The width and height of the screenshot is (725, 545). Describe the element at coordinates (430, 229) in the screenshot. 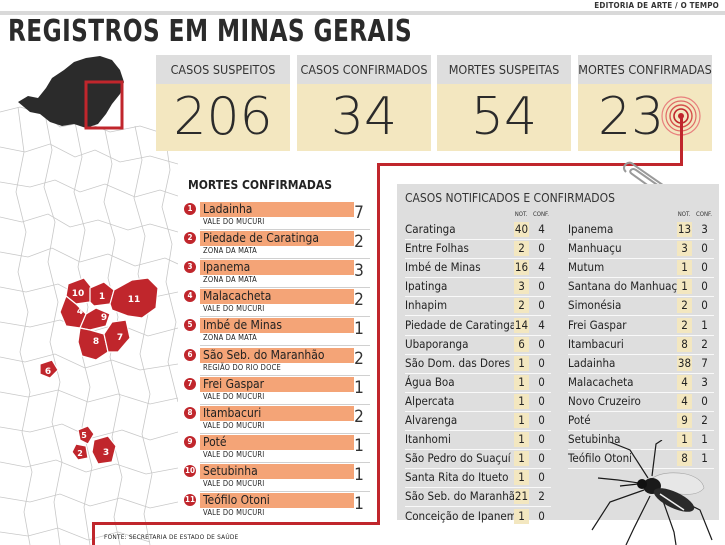

I see `case-city: Caratinga` at that location.